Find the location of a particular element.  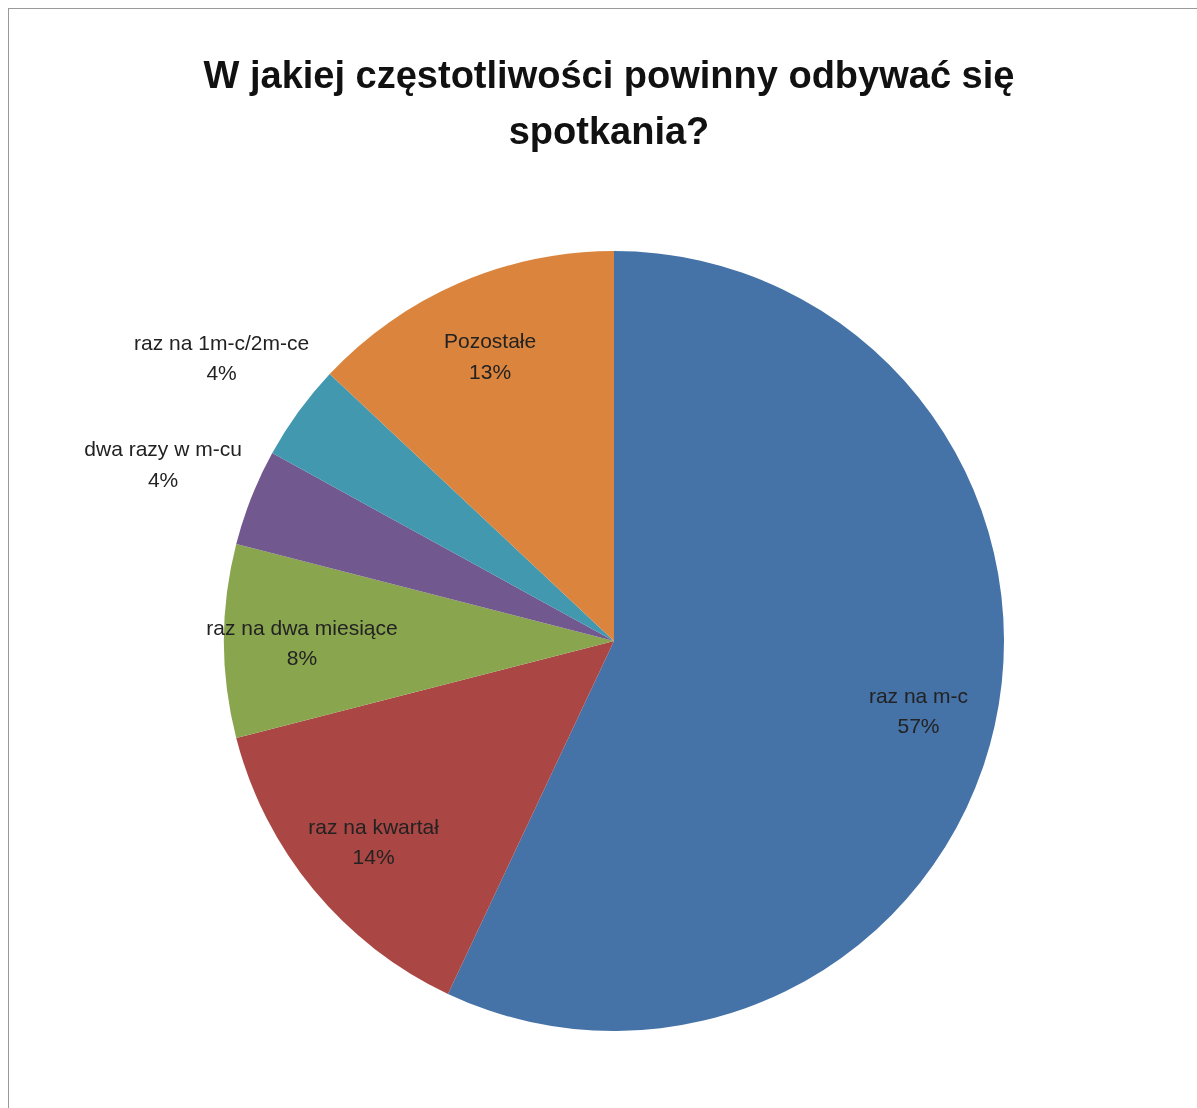

slice-label: raz na kwartał is located at coordinates (374, 826).